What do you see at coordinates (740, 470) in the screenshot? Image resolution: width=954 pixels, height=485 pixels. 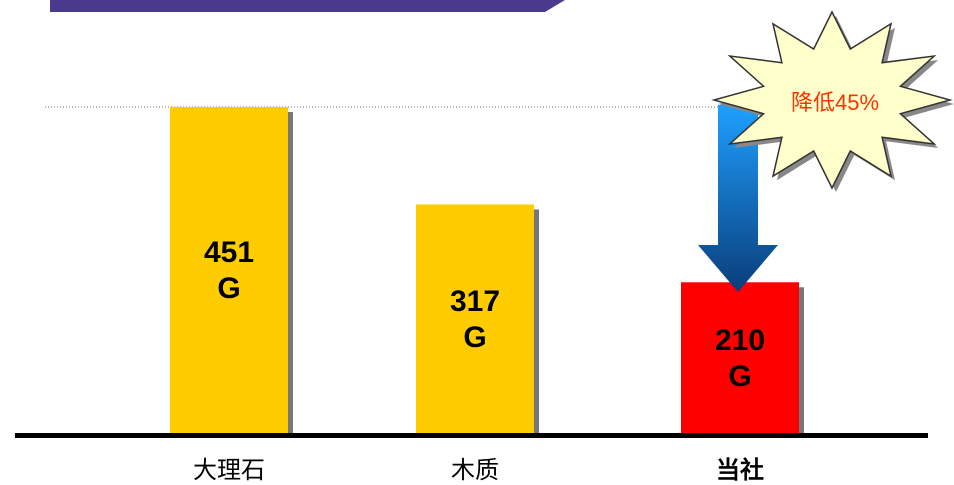 I see `x-tick-label: 当社` at bounding box center [740, 470].